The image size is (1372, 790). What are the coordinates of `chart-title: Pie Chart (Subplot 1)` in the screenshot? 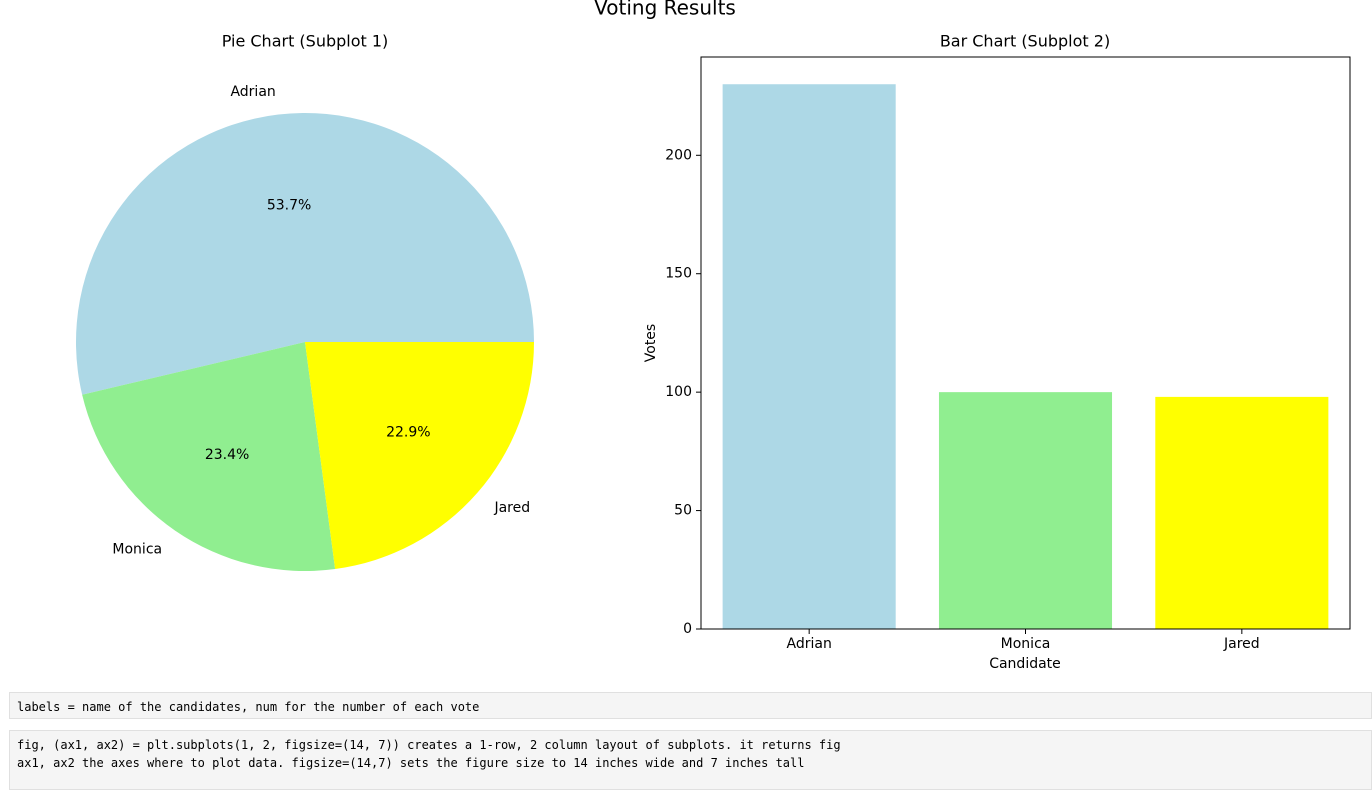 It's located at (305, 41).